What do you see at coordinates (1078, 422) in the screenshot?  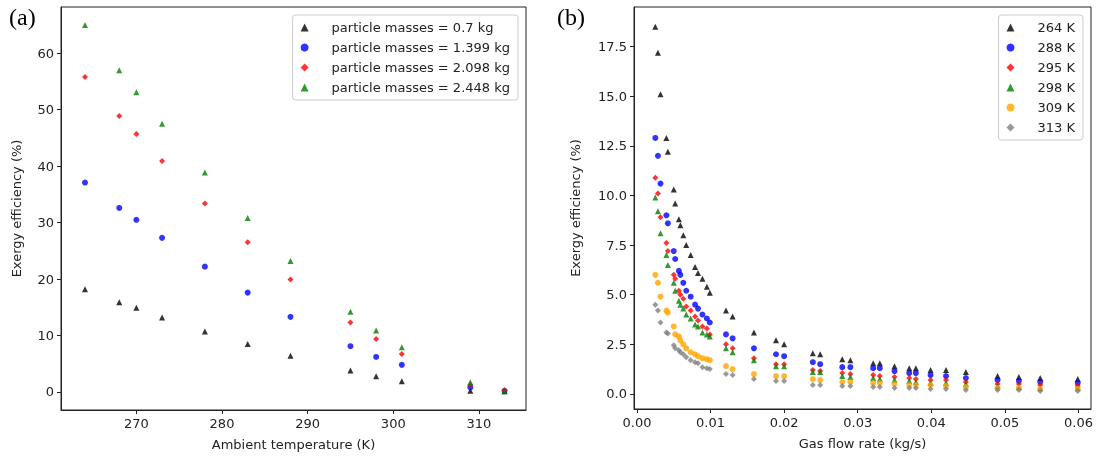 I see `x-tick-label: 0.06` at bounding box center [1078, 422].